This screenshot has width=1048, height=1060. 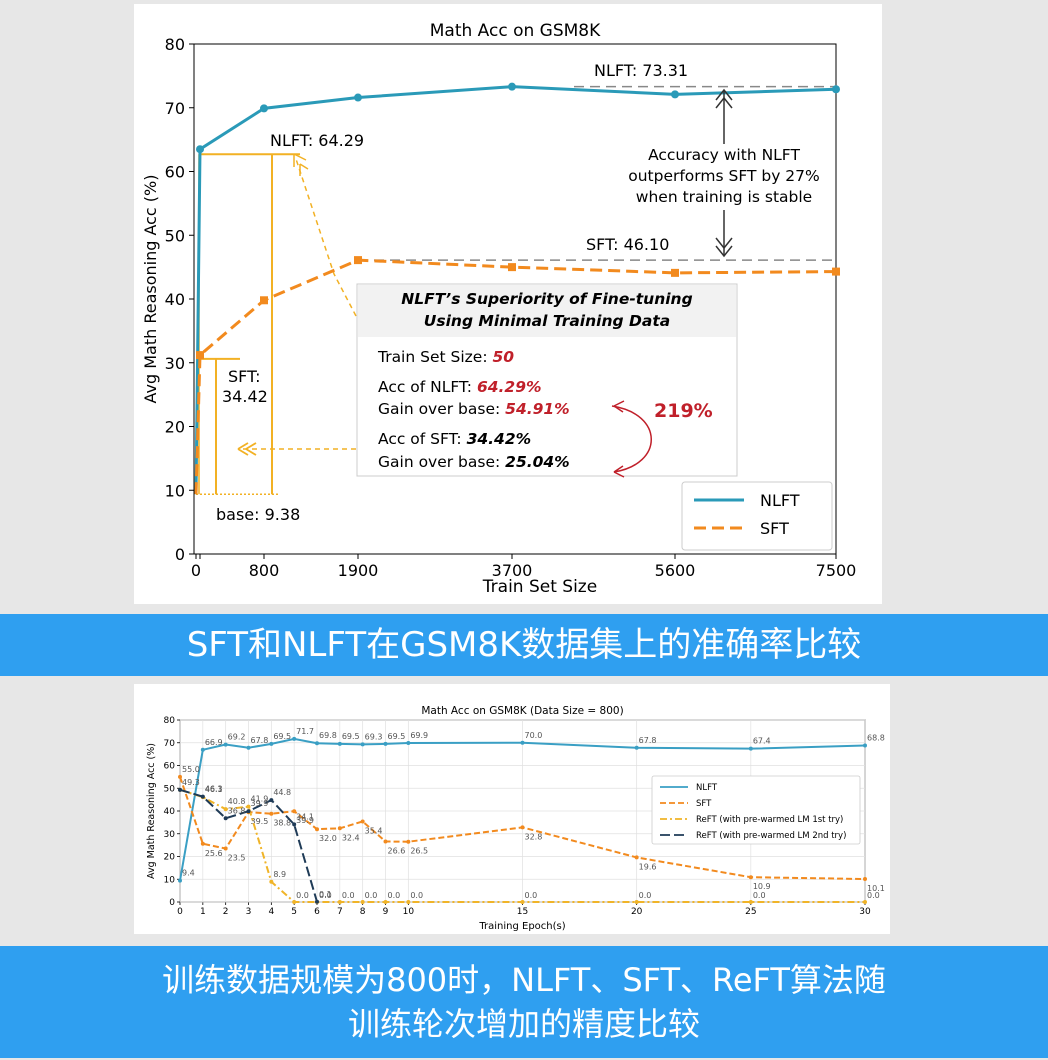 I want to click on info-gain-sft-value: 25.04%, so click(x=537, y=462).